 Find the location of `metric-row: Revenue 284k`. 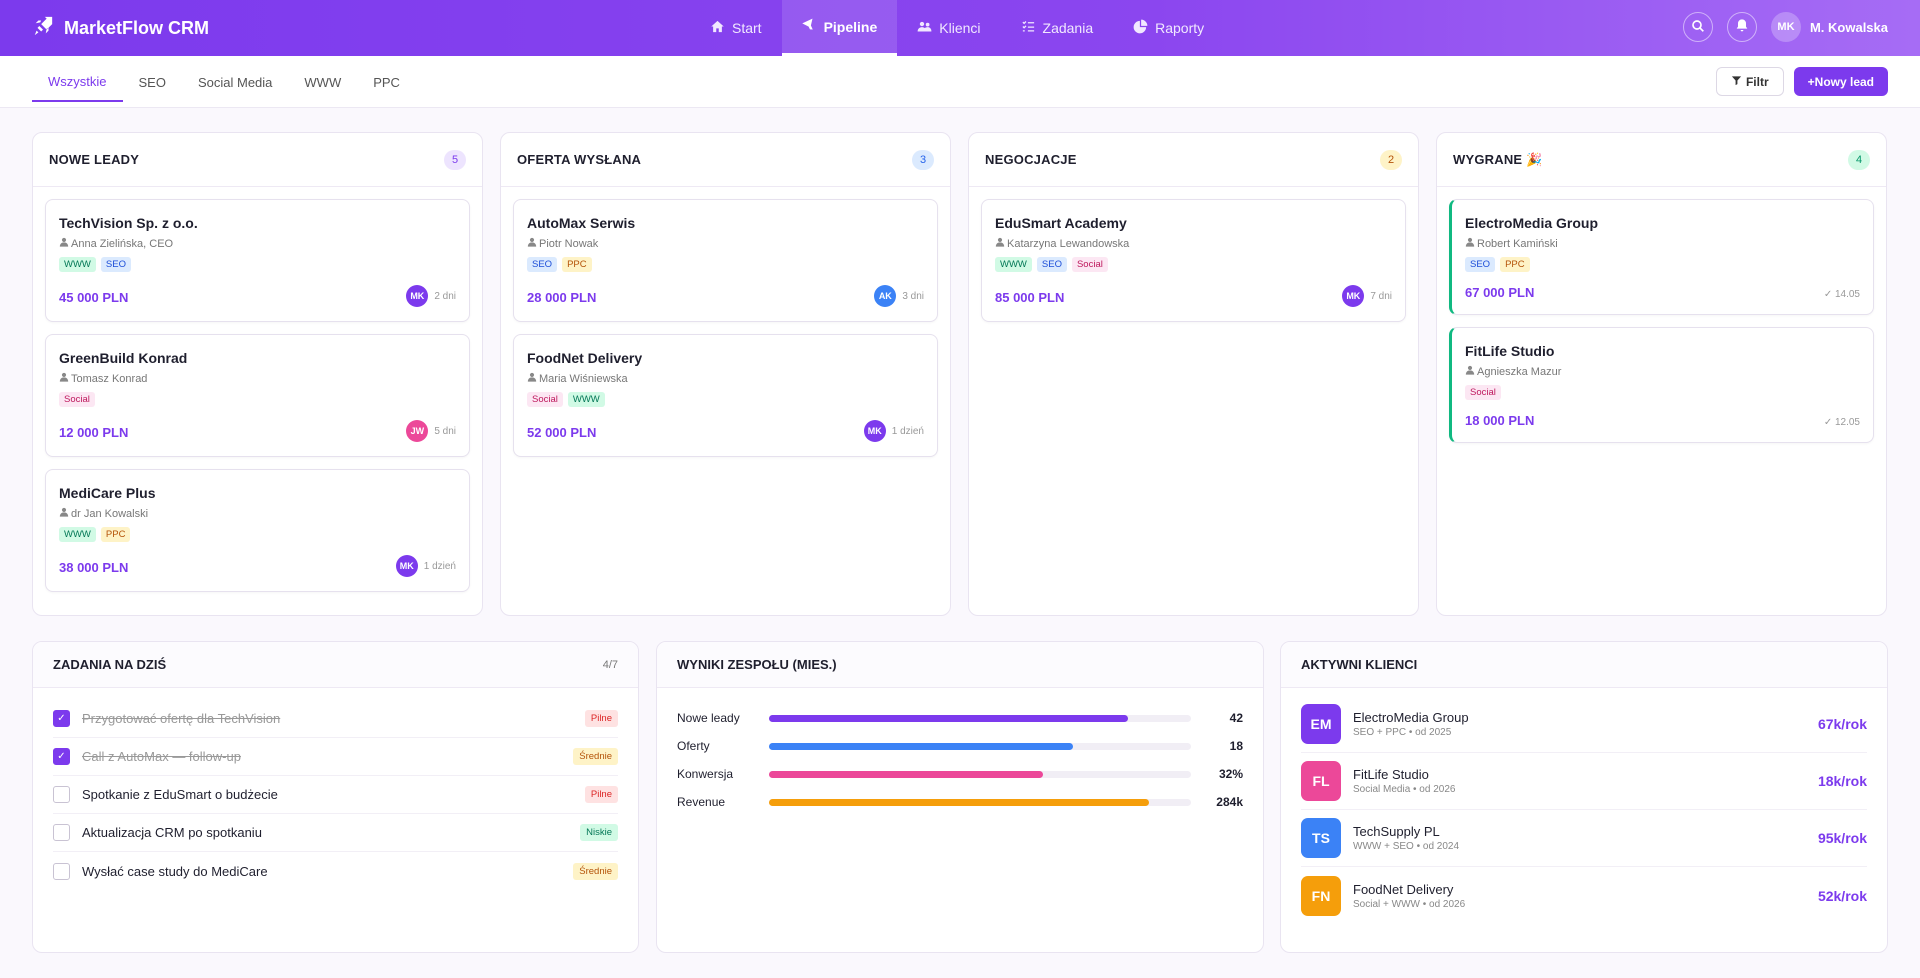

metric-row: Revenue 284k is located at coordinates (960, 802).